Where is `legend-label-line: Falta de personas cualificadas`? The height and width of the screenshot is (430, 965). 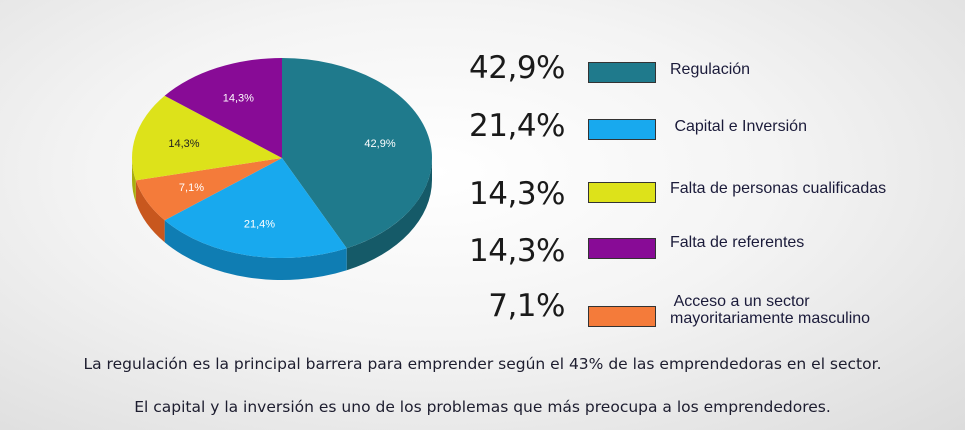
legend-label-line: Falta de personas cualificadas is located at coordinates (778, 188).